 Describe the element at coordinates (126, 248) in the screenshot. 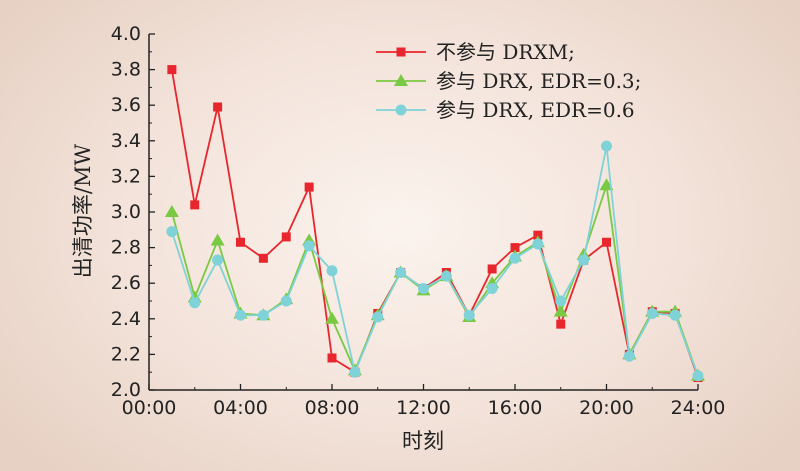

I see `y-tick-label: 2.8` at that location.